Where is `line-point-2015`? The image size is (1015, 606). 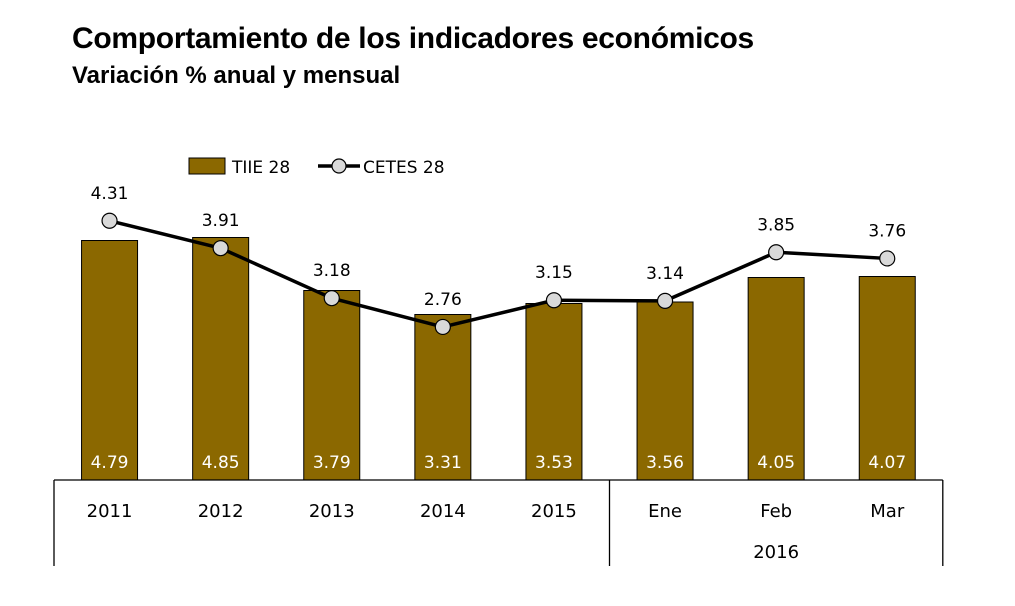 line-point-2015 is located at coordinates (554, 300).